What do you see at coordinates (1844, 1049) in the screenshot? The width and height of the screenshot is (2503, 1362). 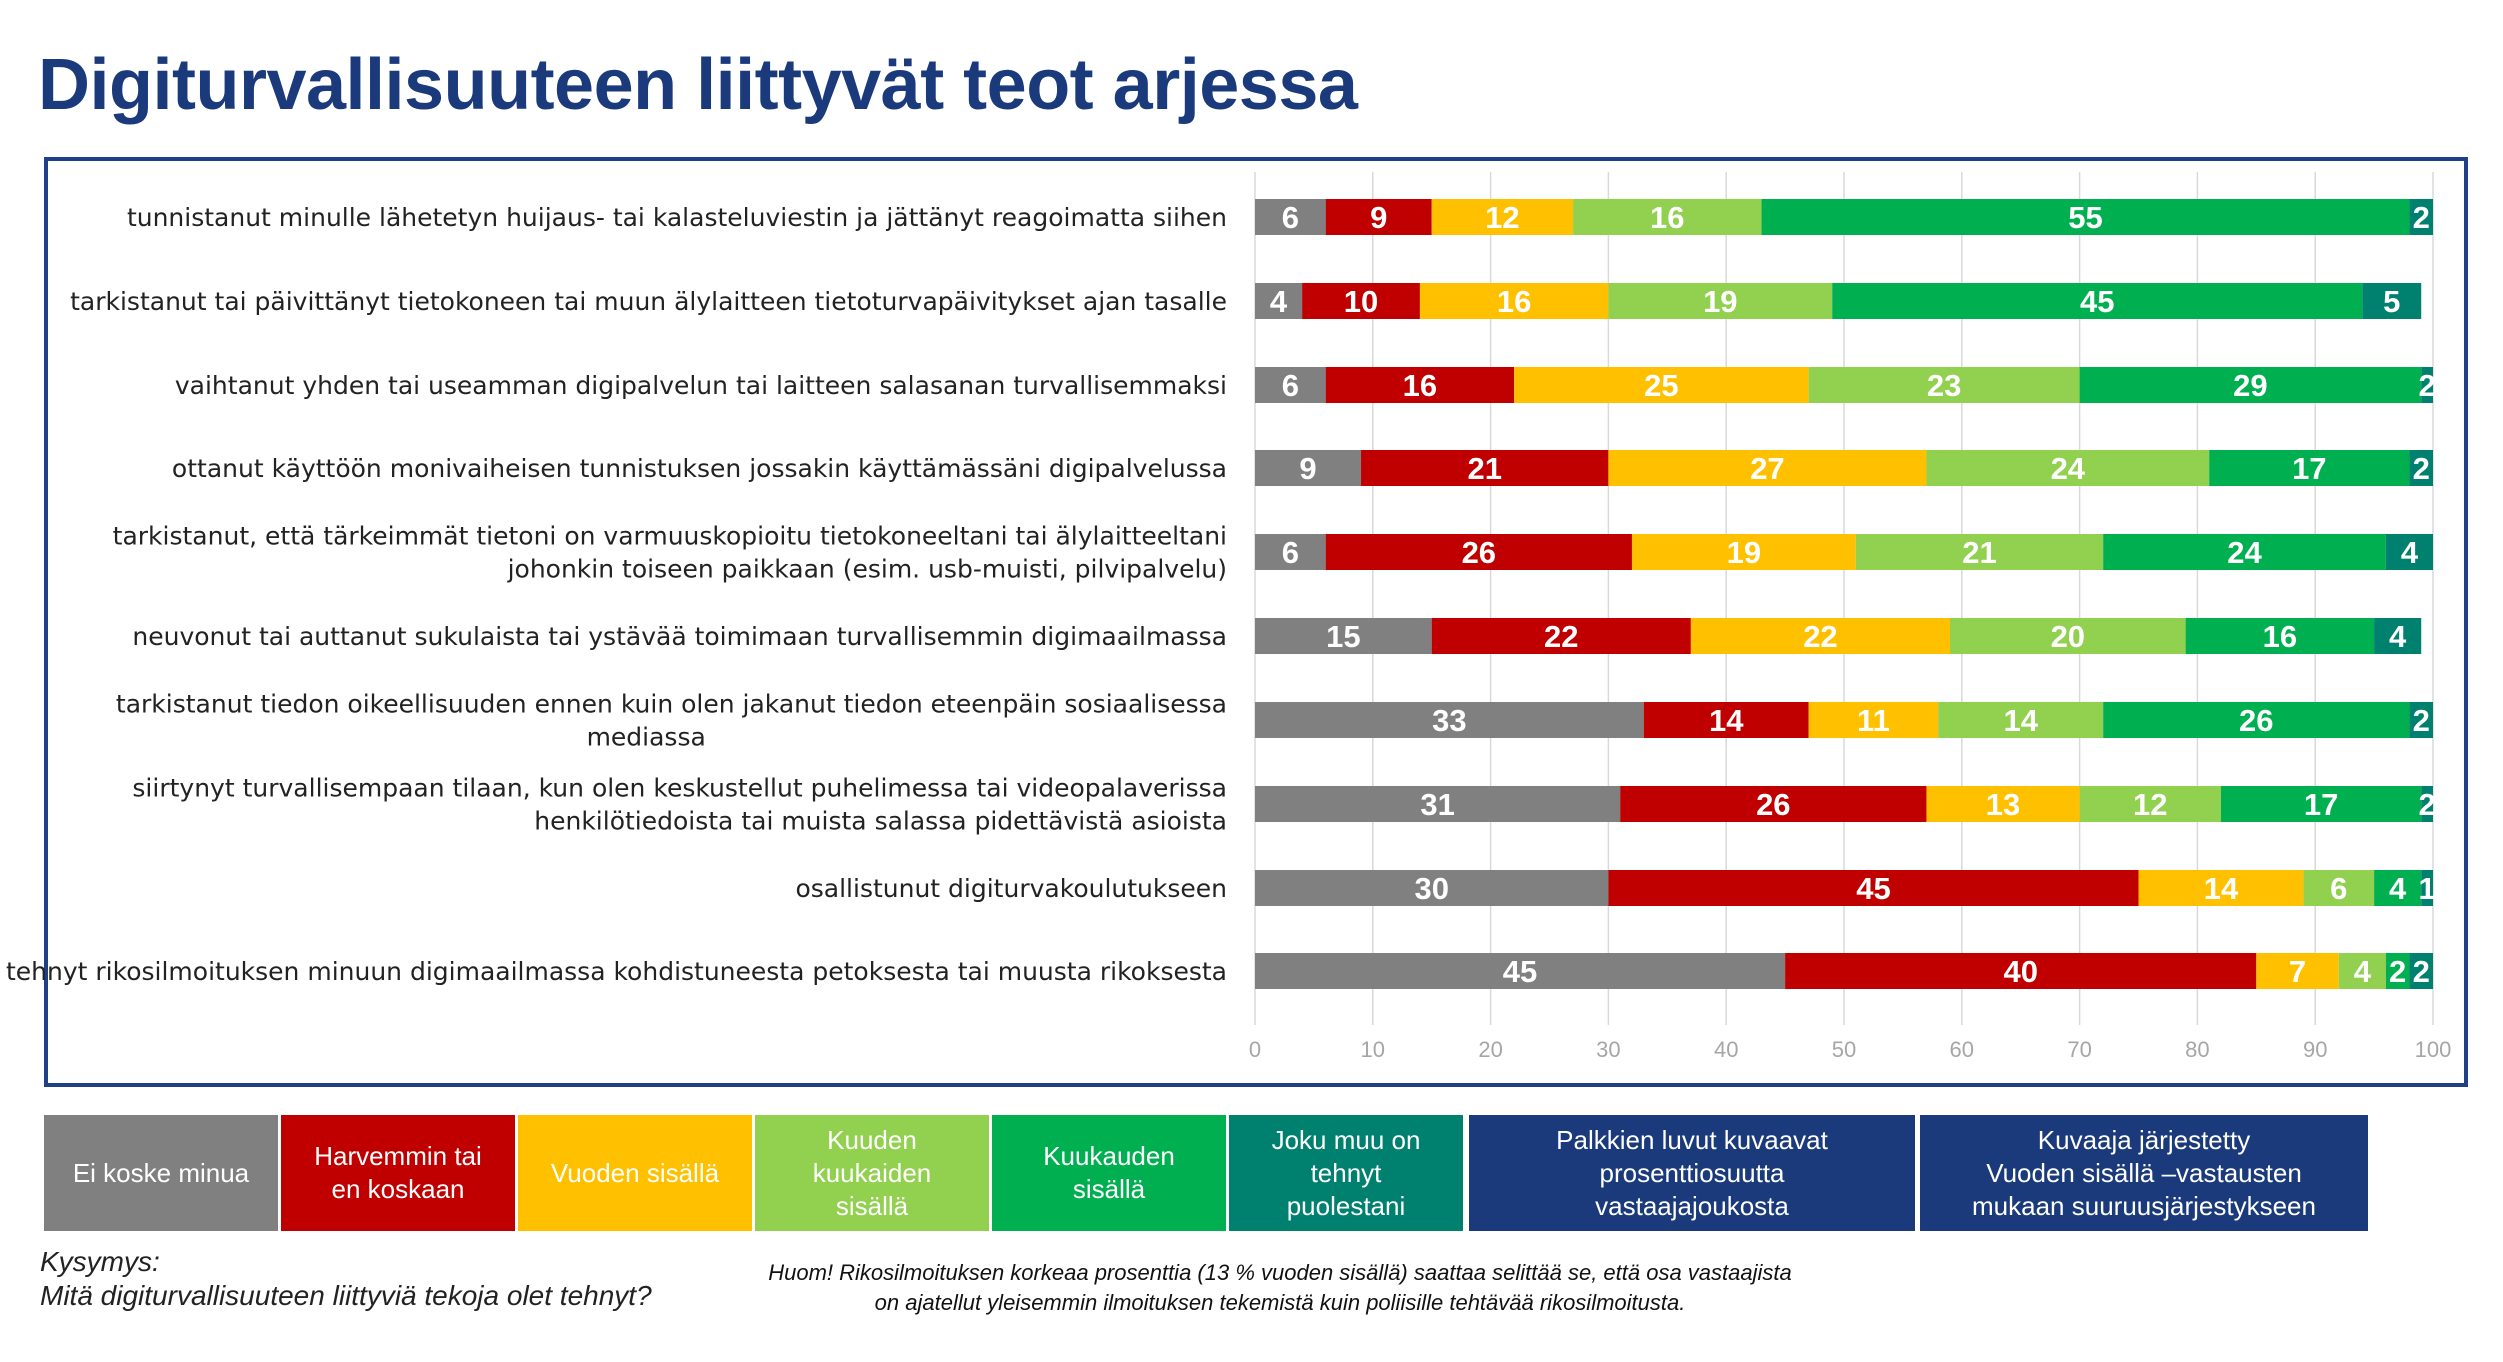 I see `x-tick-label: 50` at bounding box center [1844, 1049].